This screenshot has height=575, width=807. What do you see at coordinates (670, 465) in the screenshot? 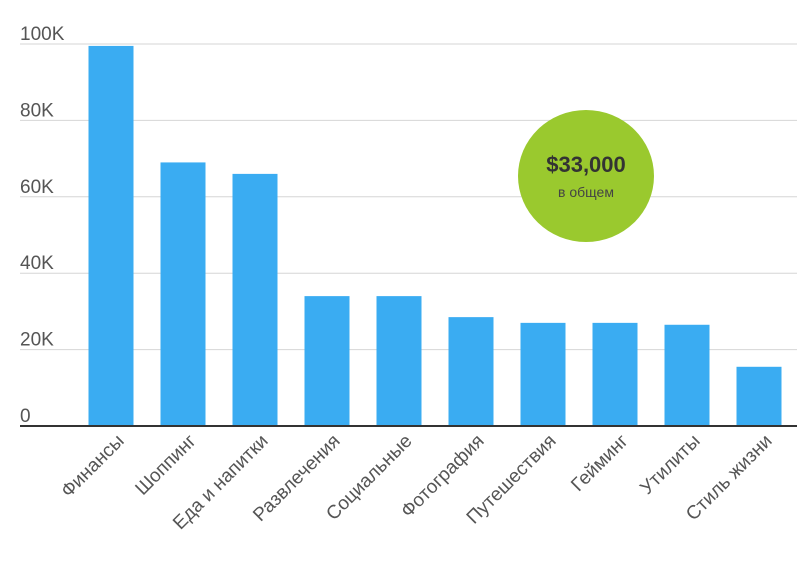
I see `x-tick-label: Утилиты` at bounding box center [670, 465].